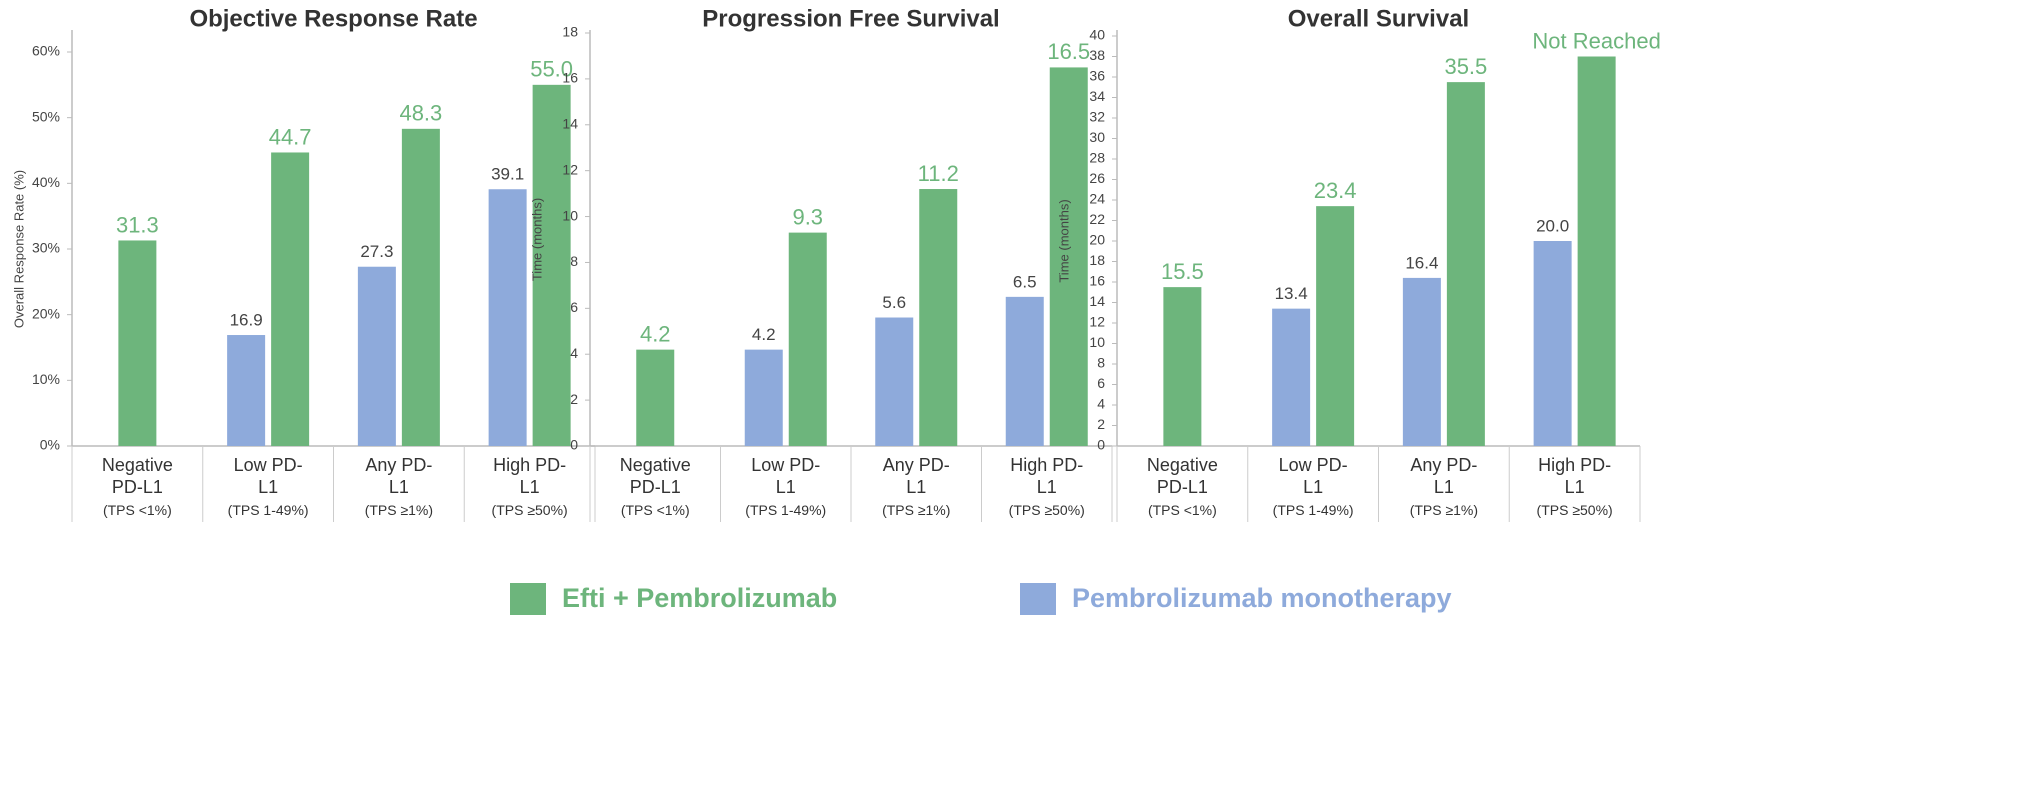  I want to click on value-label: 39.1, so click(507, 174).